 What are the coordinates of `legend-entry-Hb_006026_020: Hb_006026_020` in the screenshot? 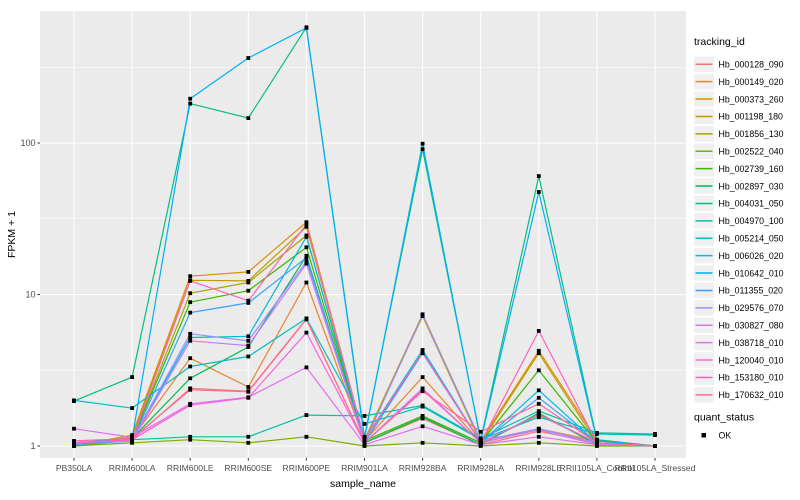 It's located at (739, 255).